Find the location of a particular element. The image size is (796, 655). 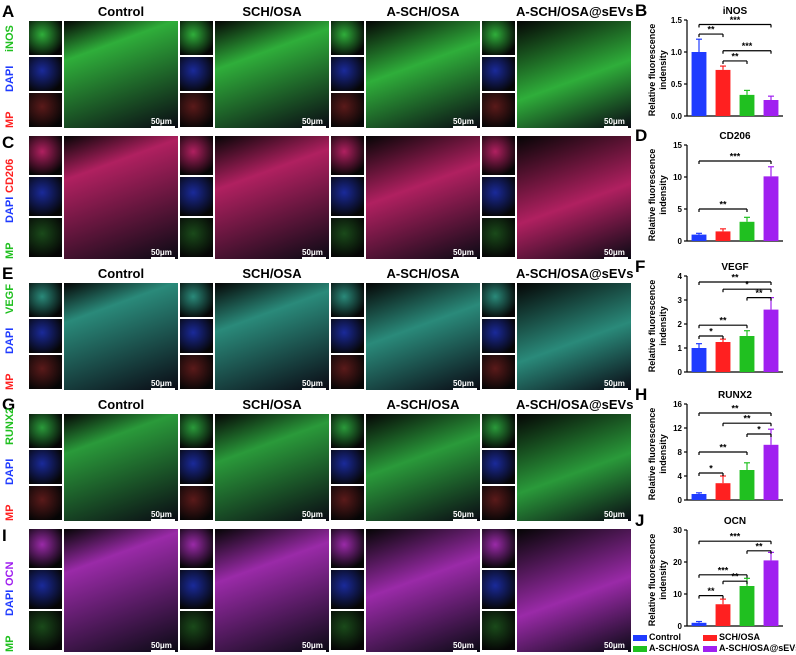

legend-label: Control is located at coordinates (665, 637).